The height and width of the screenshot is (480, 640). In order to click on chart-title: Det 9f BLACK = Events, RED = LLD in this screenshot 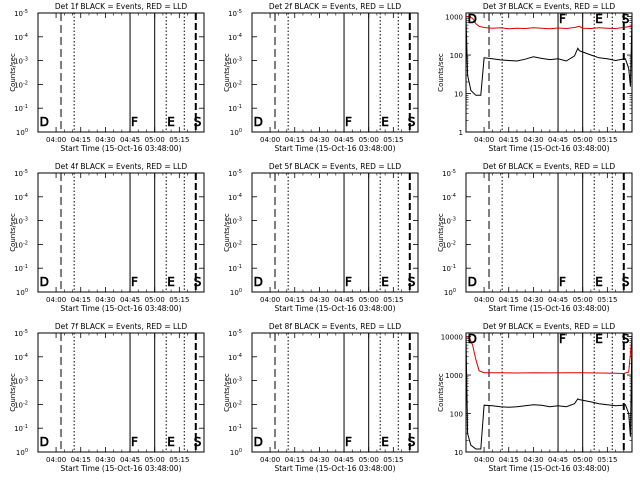, I will do `click(549, 326)`.